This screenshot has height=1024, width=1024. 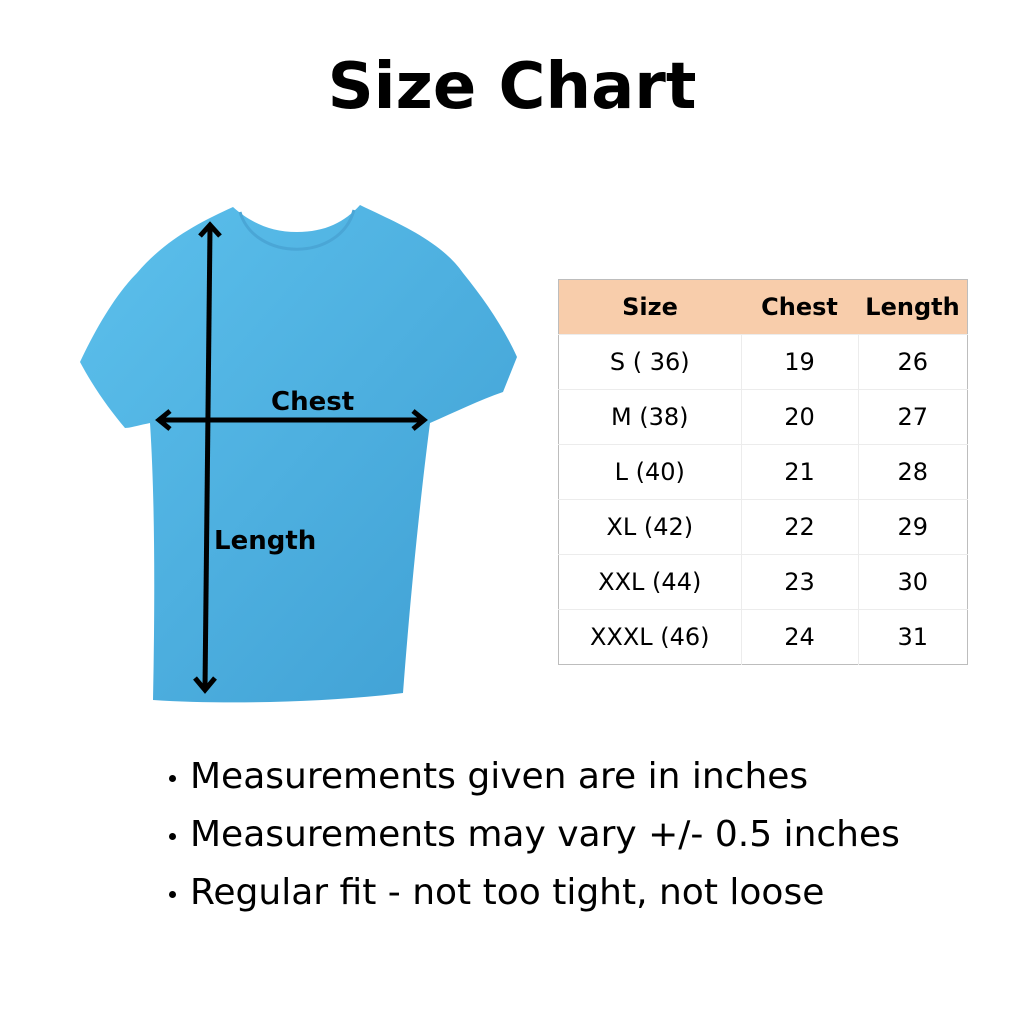 I want to click on size-cell: S ( 36), so click(x=649, y=362).